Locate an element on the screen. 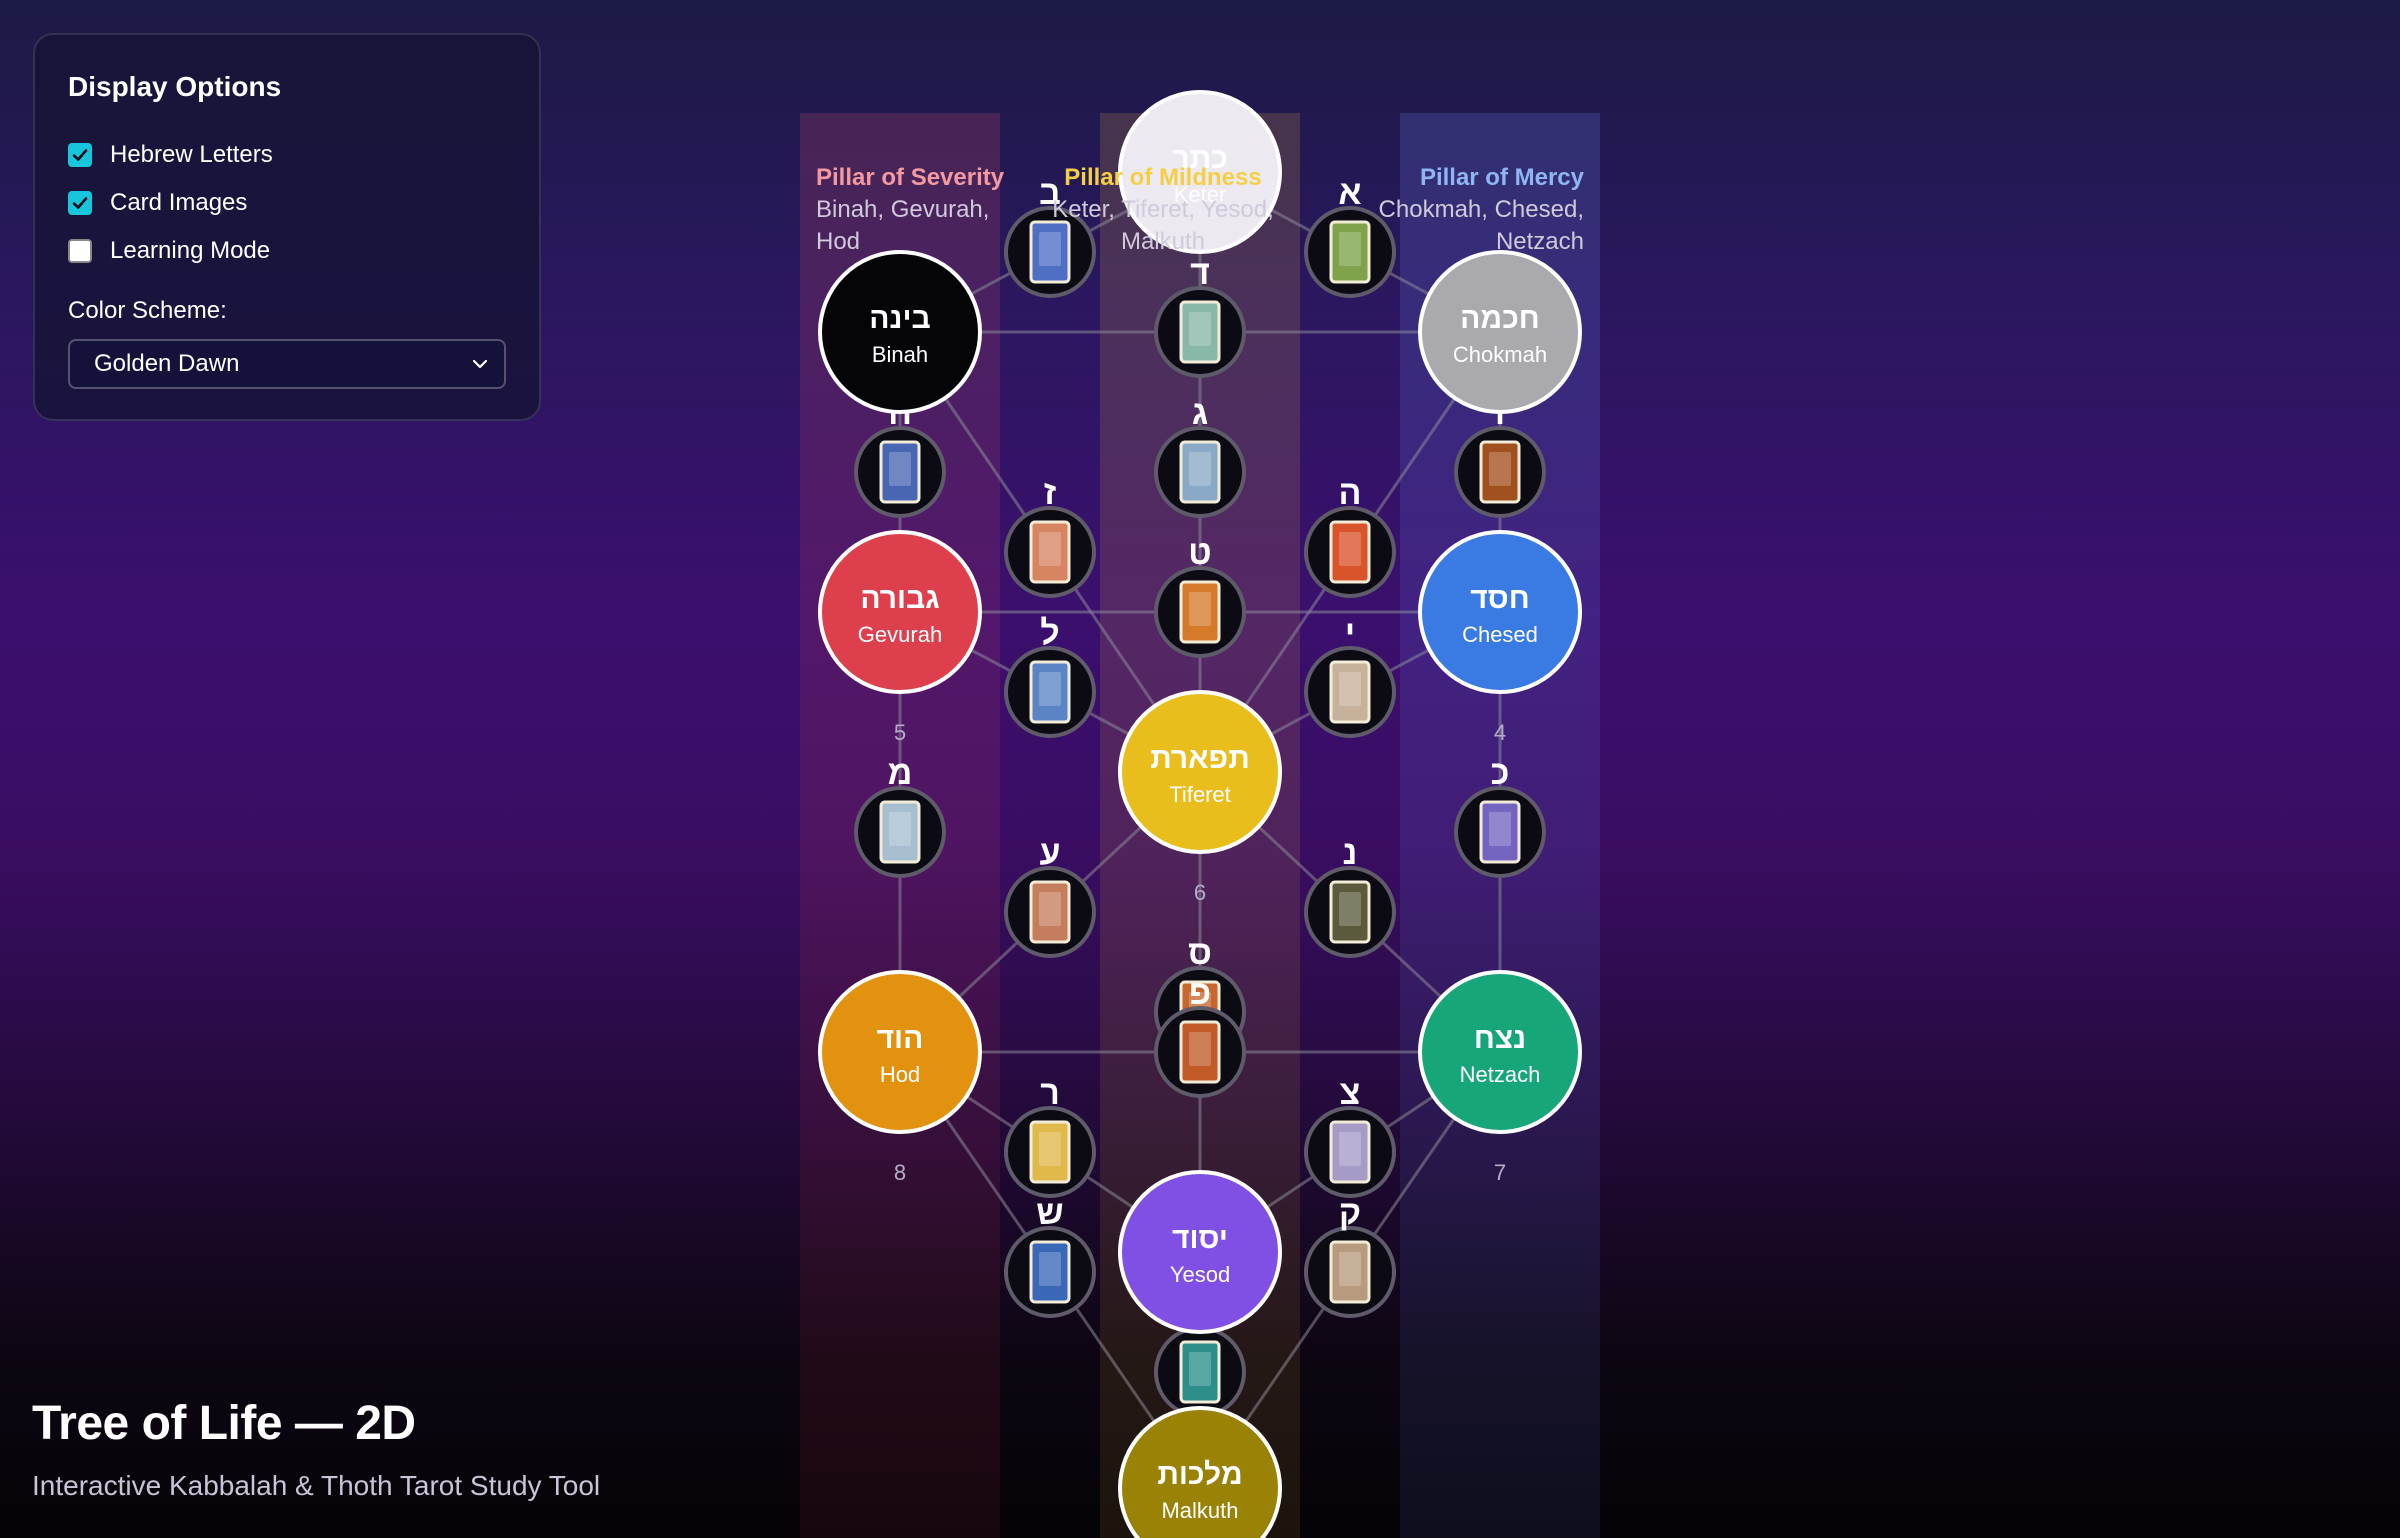 This screenshot has height=1538, width=2400. option-hebrew-letters: Hebrew Letters is located at coordinates (287, 155).